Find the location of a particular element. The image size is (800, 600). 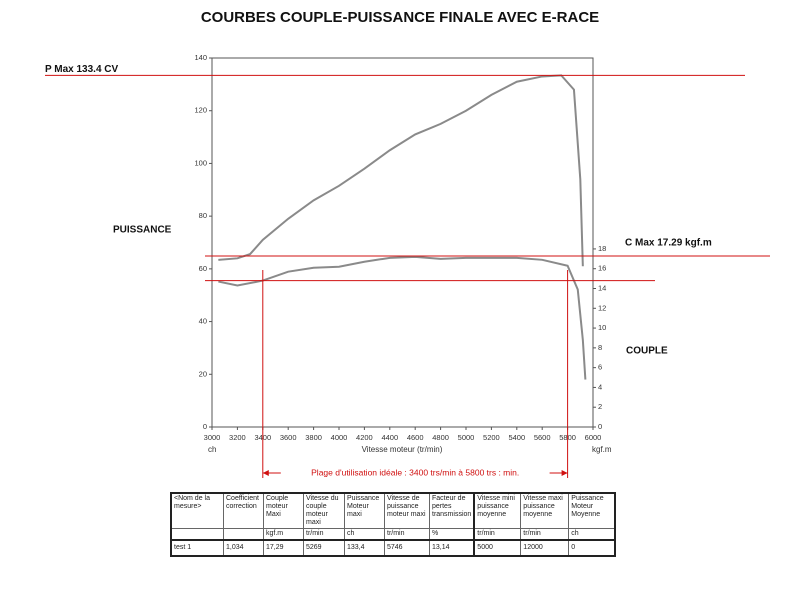

x-tick-label: 3200 is located at coordinates (237, 437).